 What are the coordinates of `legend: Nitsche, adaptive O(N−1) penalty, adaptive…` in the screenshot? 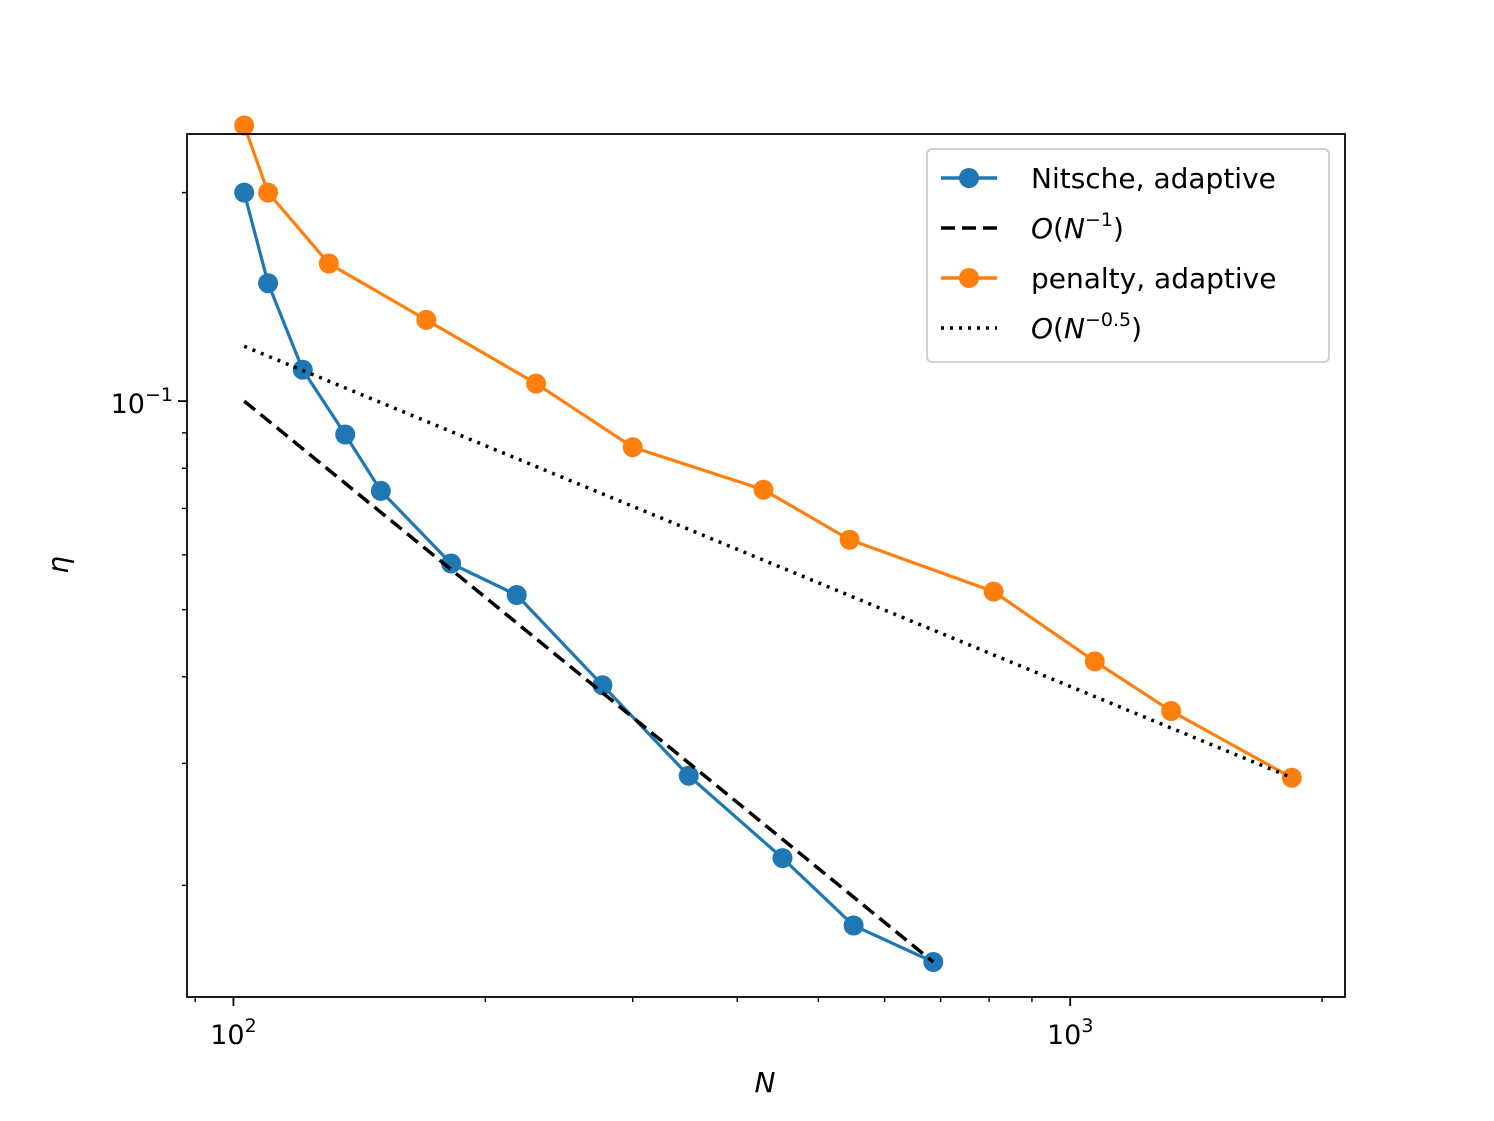 It's located at (1128, 255).